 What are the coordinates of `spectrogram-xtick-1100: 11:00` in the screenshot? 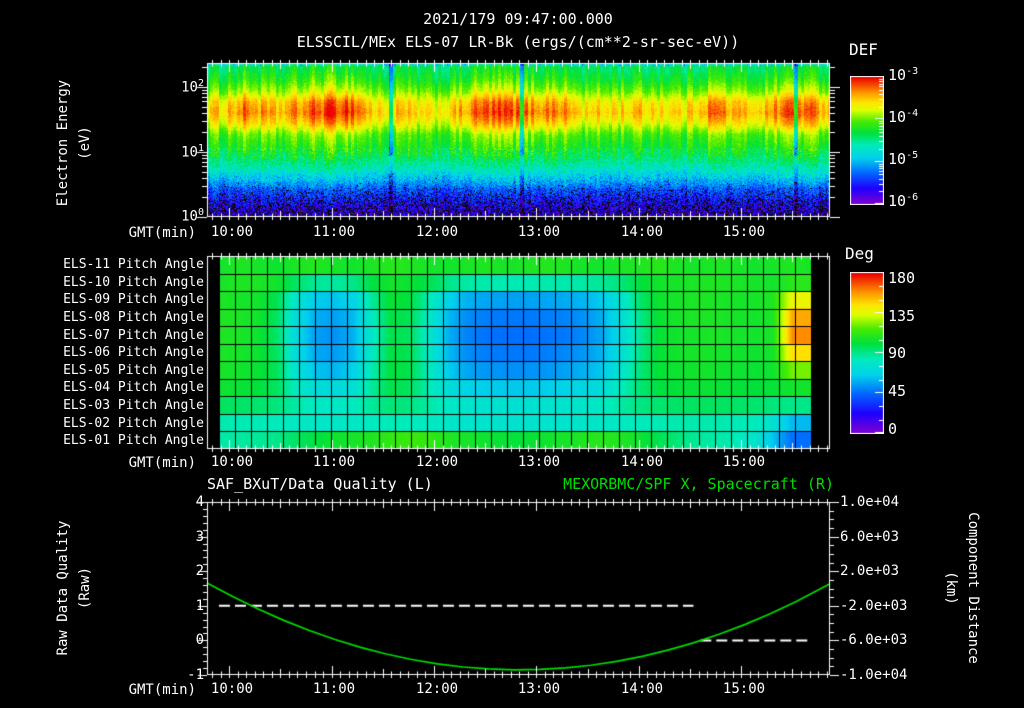 It's located at (334, 232).